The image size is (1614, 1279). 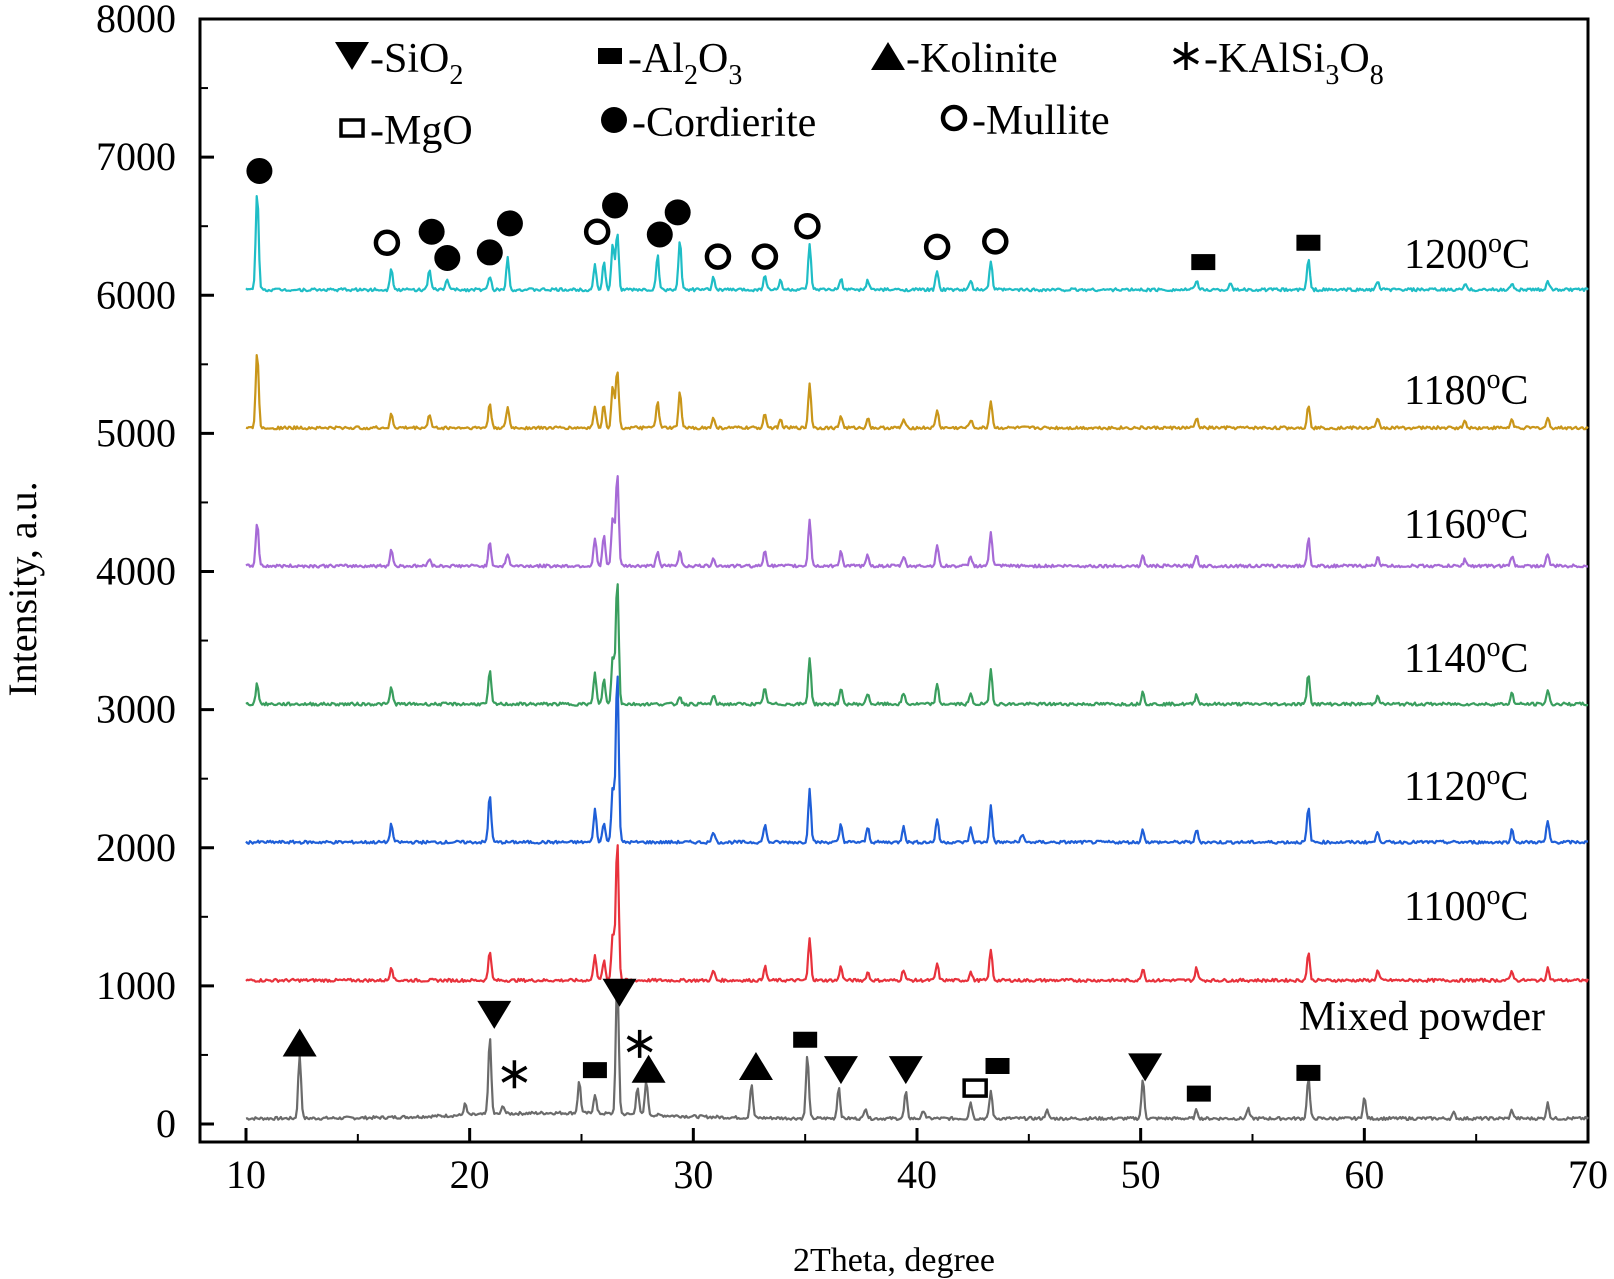 I want to click on y-tick-label: 2000, so click(x=136, y=847).